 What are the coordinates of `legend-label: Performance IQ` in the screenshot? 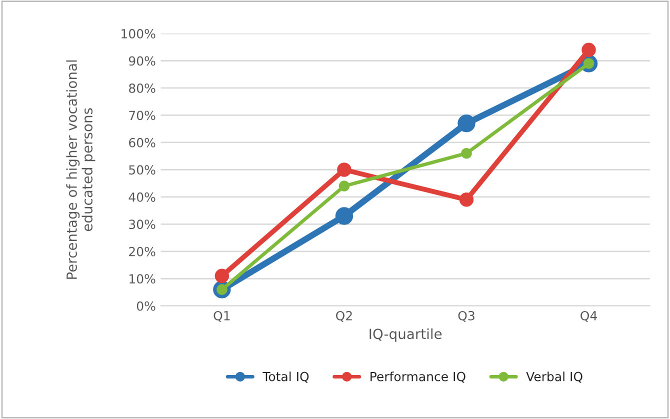 It's located at (418, 377).